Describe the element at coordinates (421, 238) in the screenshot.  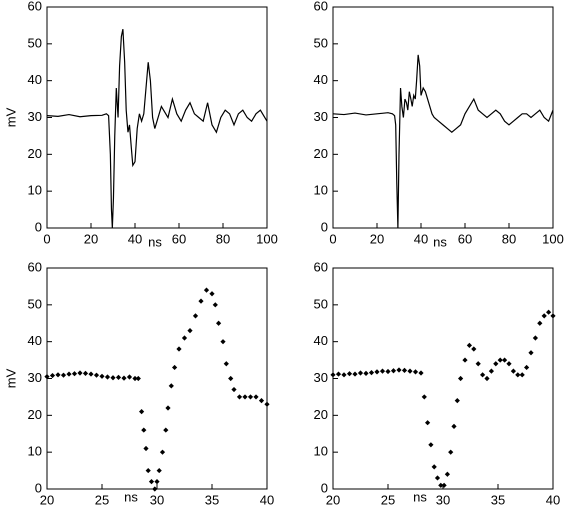
I see `x-tick-label: 40` at that location.